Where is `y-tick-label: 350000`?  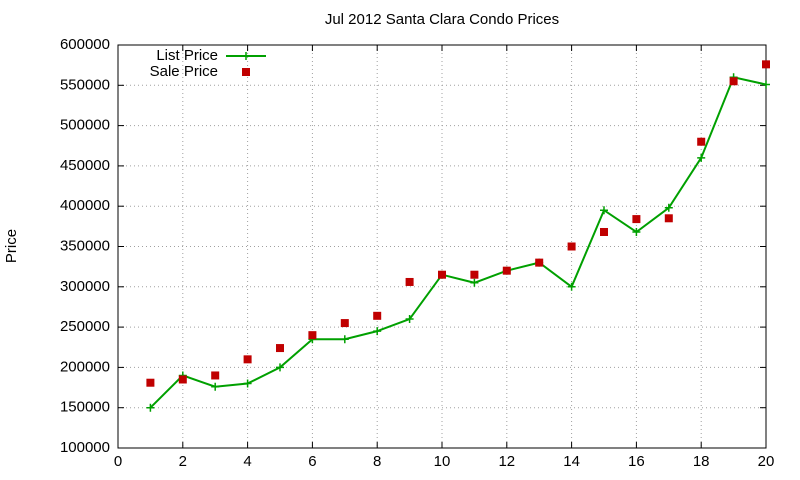
y-tick-label: 350000 is located at coordinates (85, 245).